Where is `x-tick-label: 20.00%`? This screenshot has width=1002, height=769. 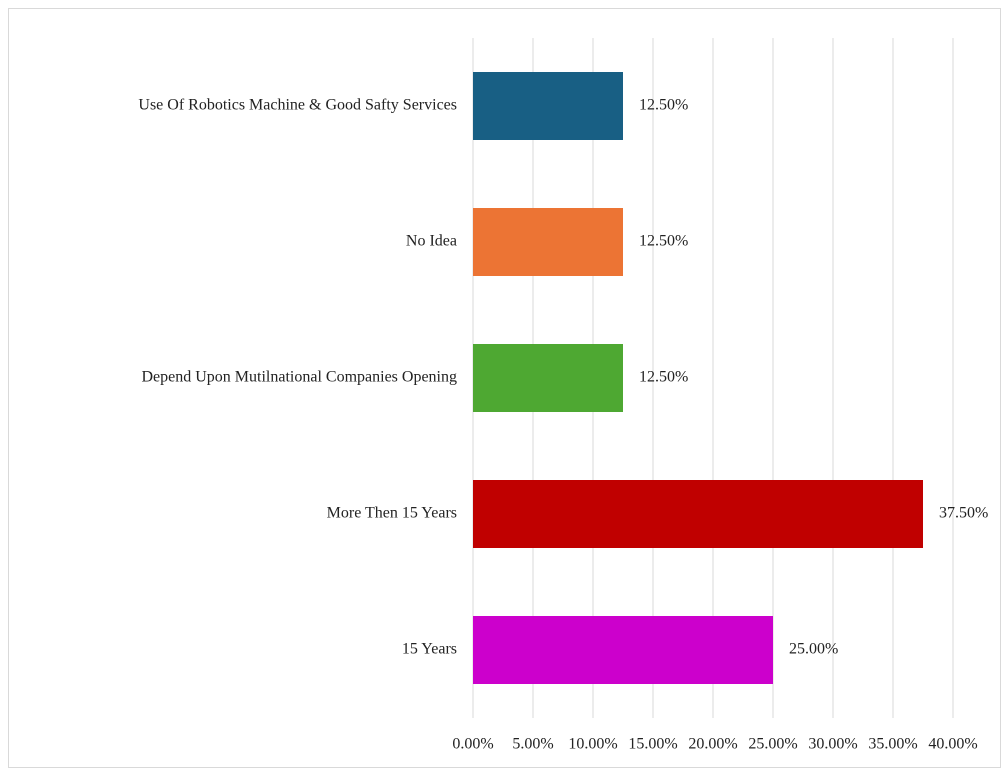
x-tick-label: 20.00% is located at coordinates (712, 744).